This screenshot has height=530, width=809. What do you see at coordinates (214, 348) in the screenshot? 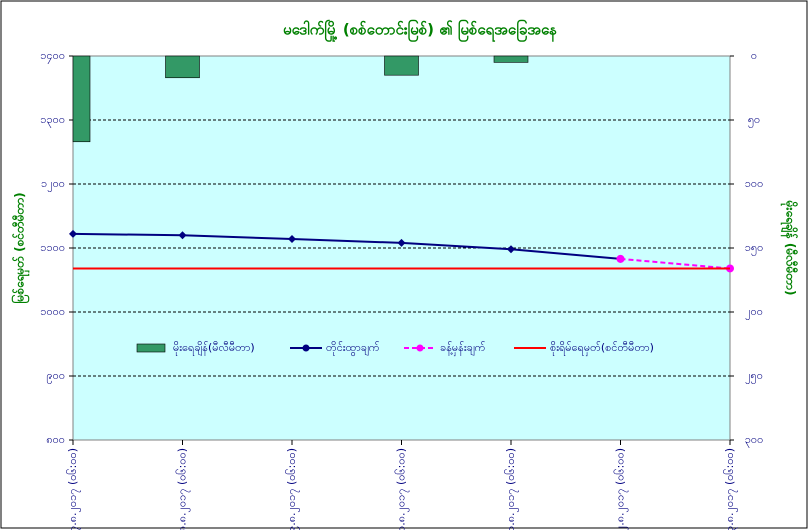
I see `legend-label: မိုးရေချိန်(မီလီမီတာ)` at bounding box center [214, 348].